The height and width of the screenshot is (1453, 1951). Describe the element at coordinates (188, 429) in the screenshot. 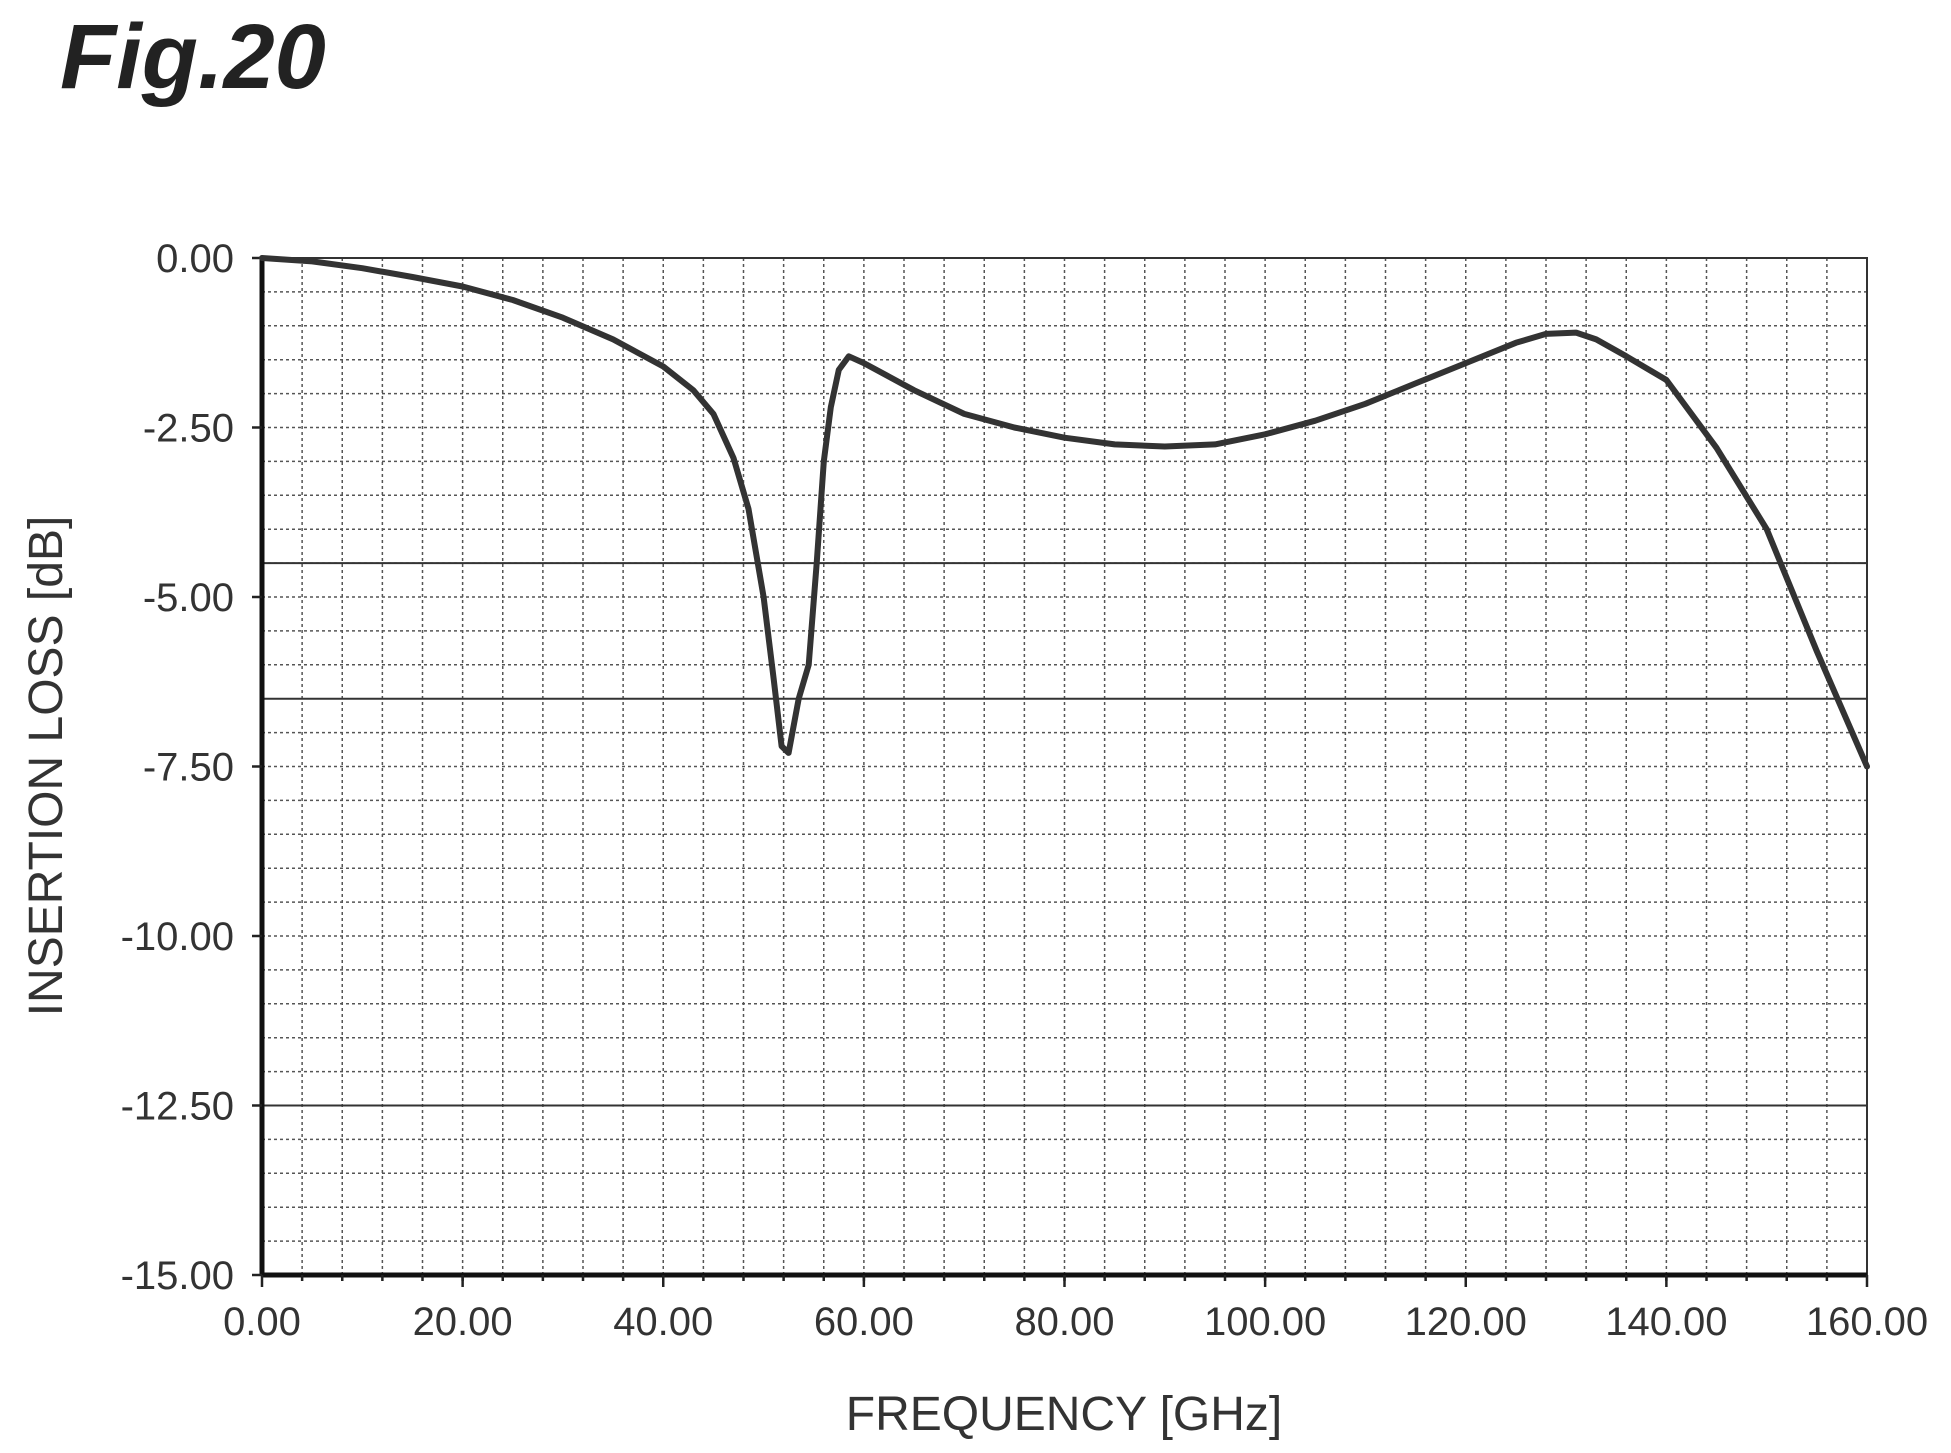

I see `y-tick-label: -2.50` at that location.